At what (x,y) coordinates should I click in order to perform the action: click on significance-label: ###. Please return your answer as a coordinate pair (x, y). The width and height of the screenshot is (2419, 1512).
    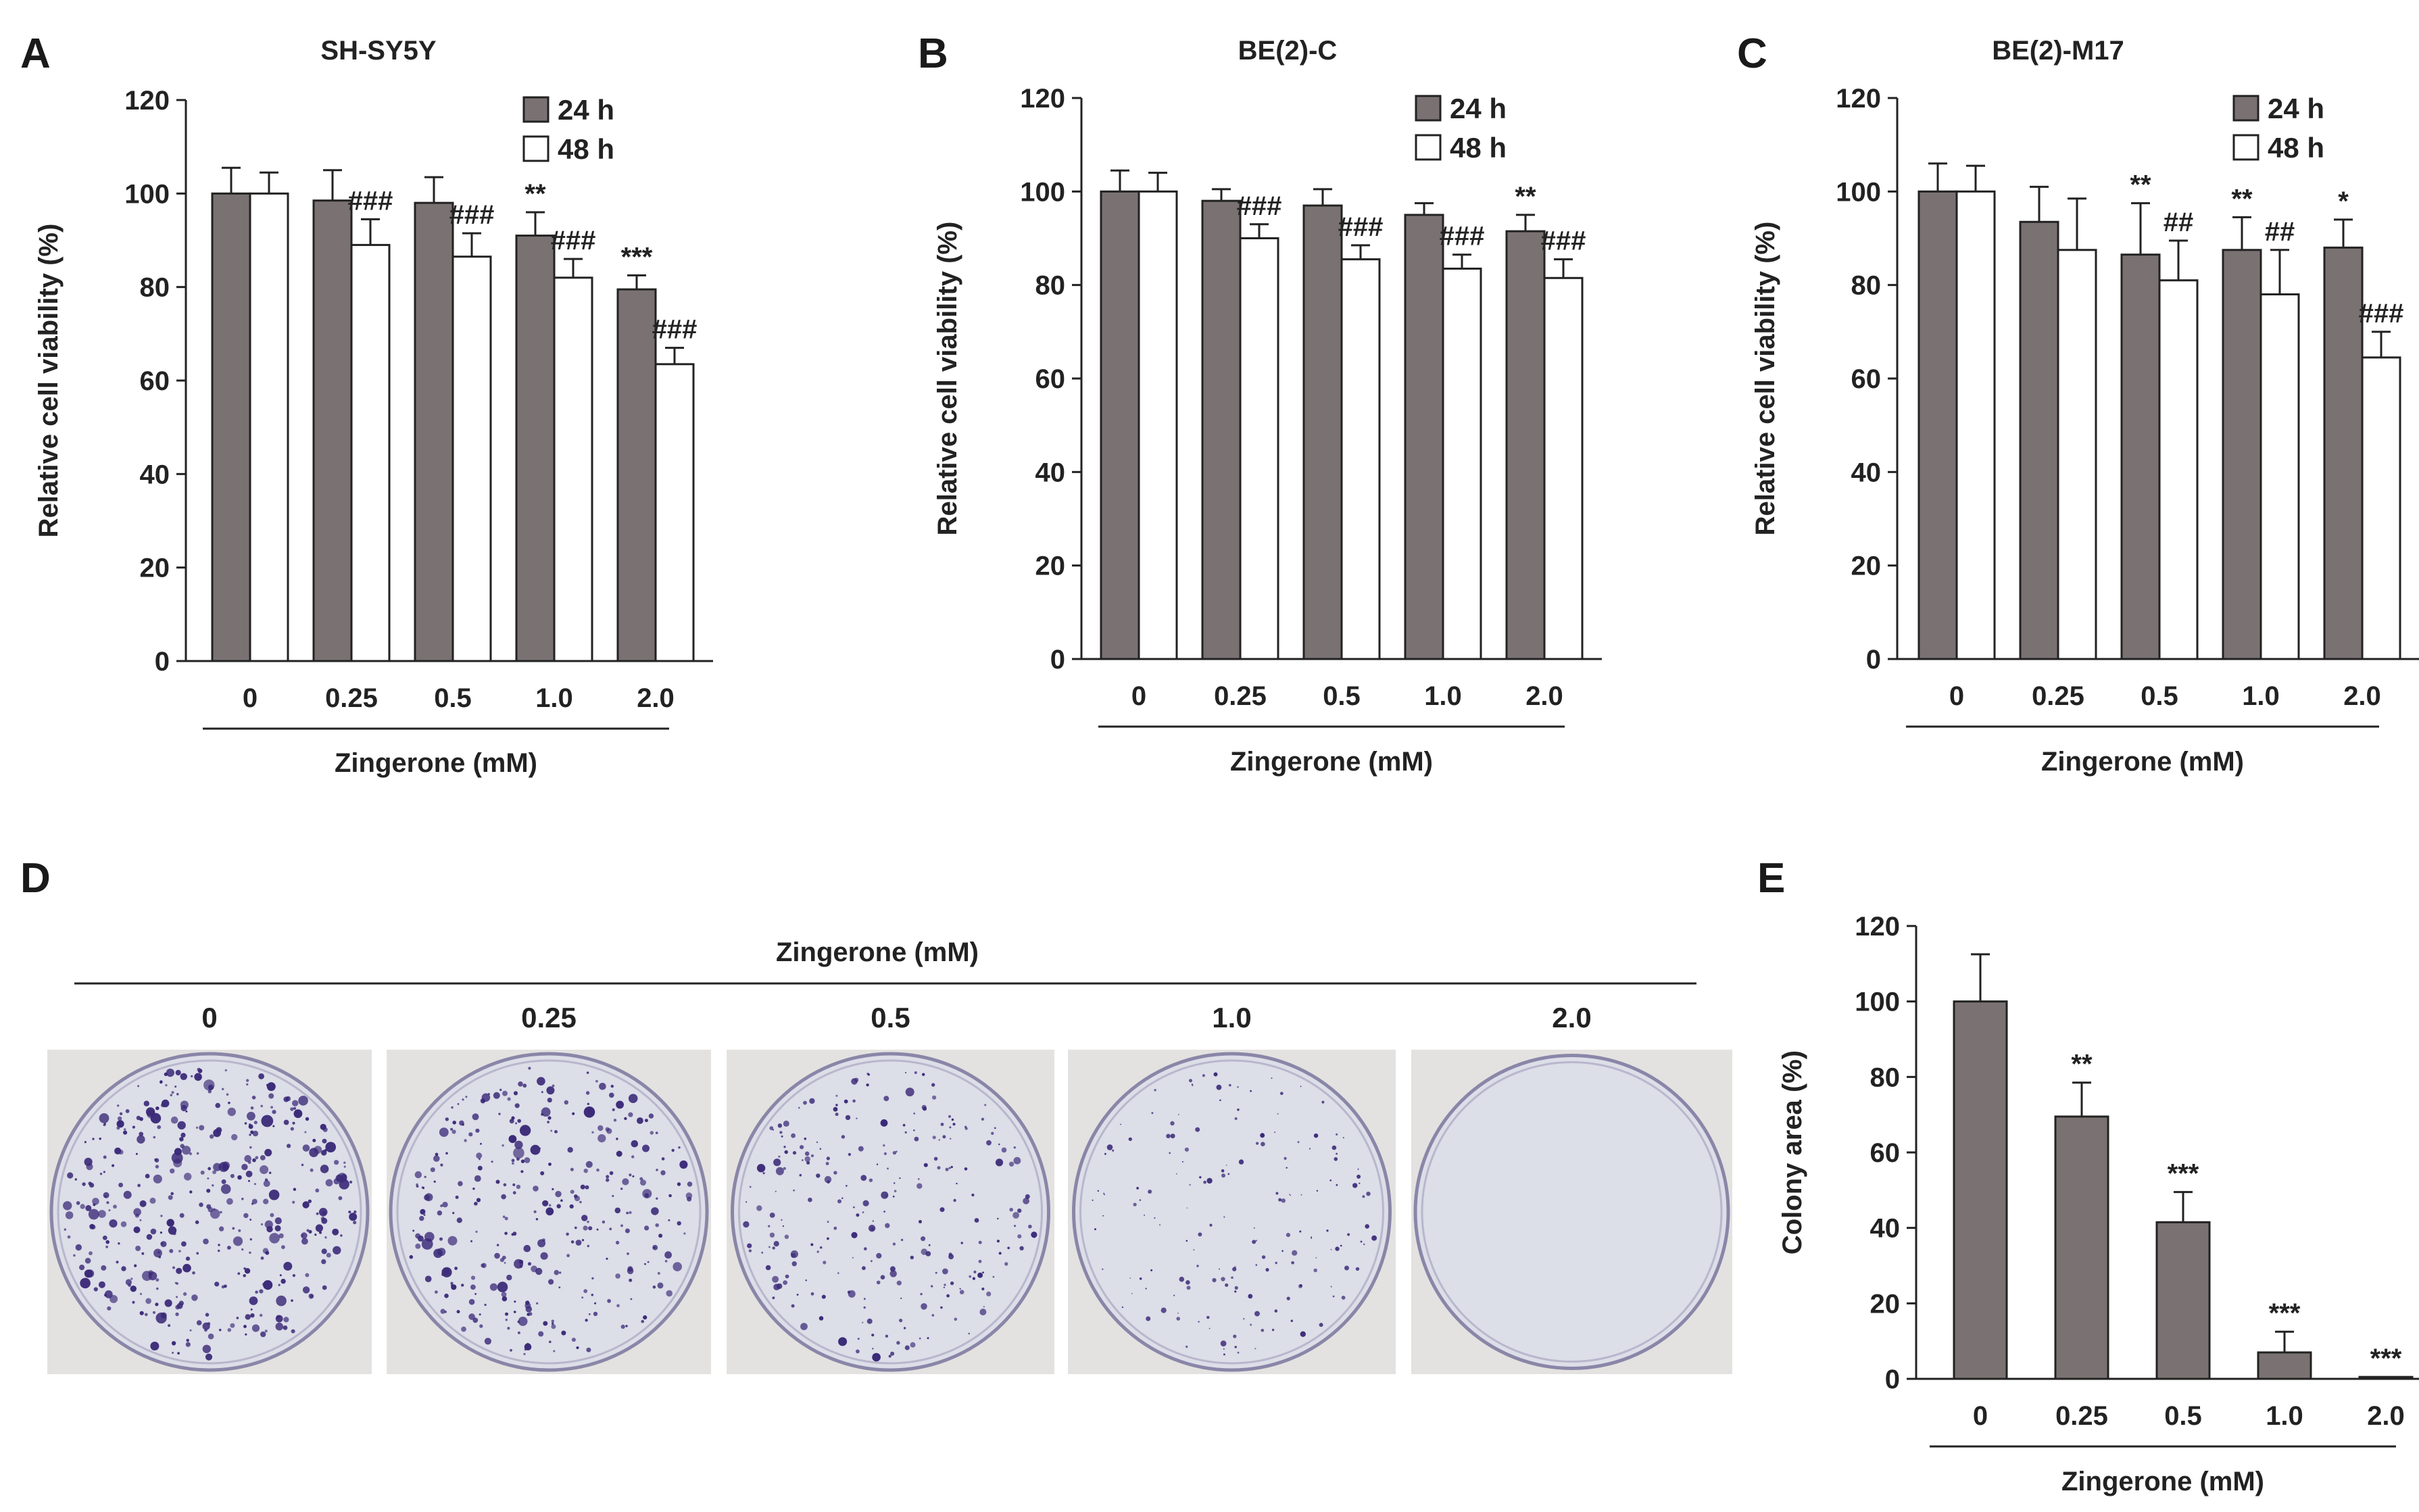
    Looking at the image, I should click on (1564, 241).